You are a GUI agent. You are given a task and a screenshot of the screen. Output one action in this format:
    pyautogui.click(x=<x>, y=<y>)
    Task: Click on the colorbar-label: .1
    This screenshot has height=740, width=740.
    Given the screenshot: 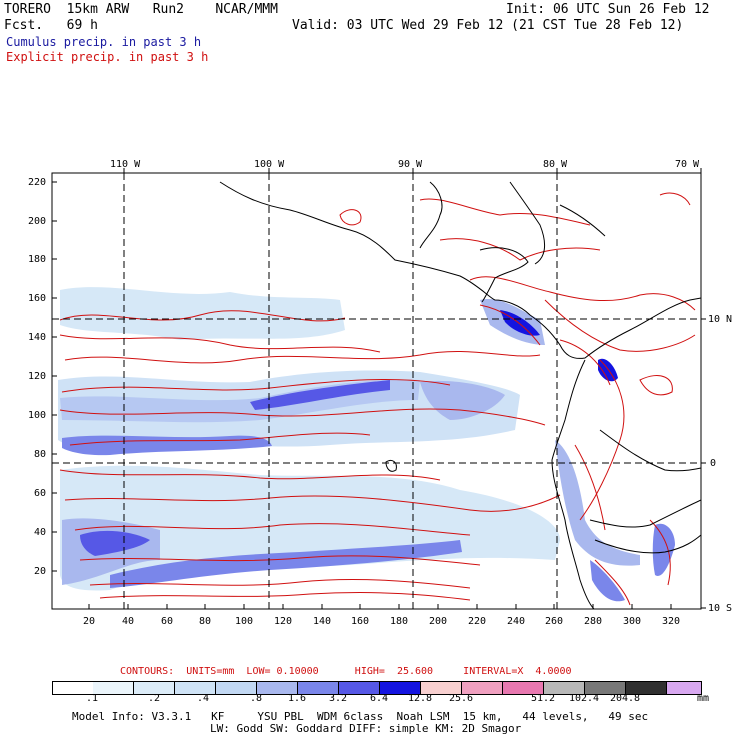 What is the action you would take?
    pyautogui.click(x=92, y=698)
    